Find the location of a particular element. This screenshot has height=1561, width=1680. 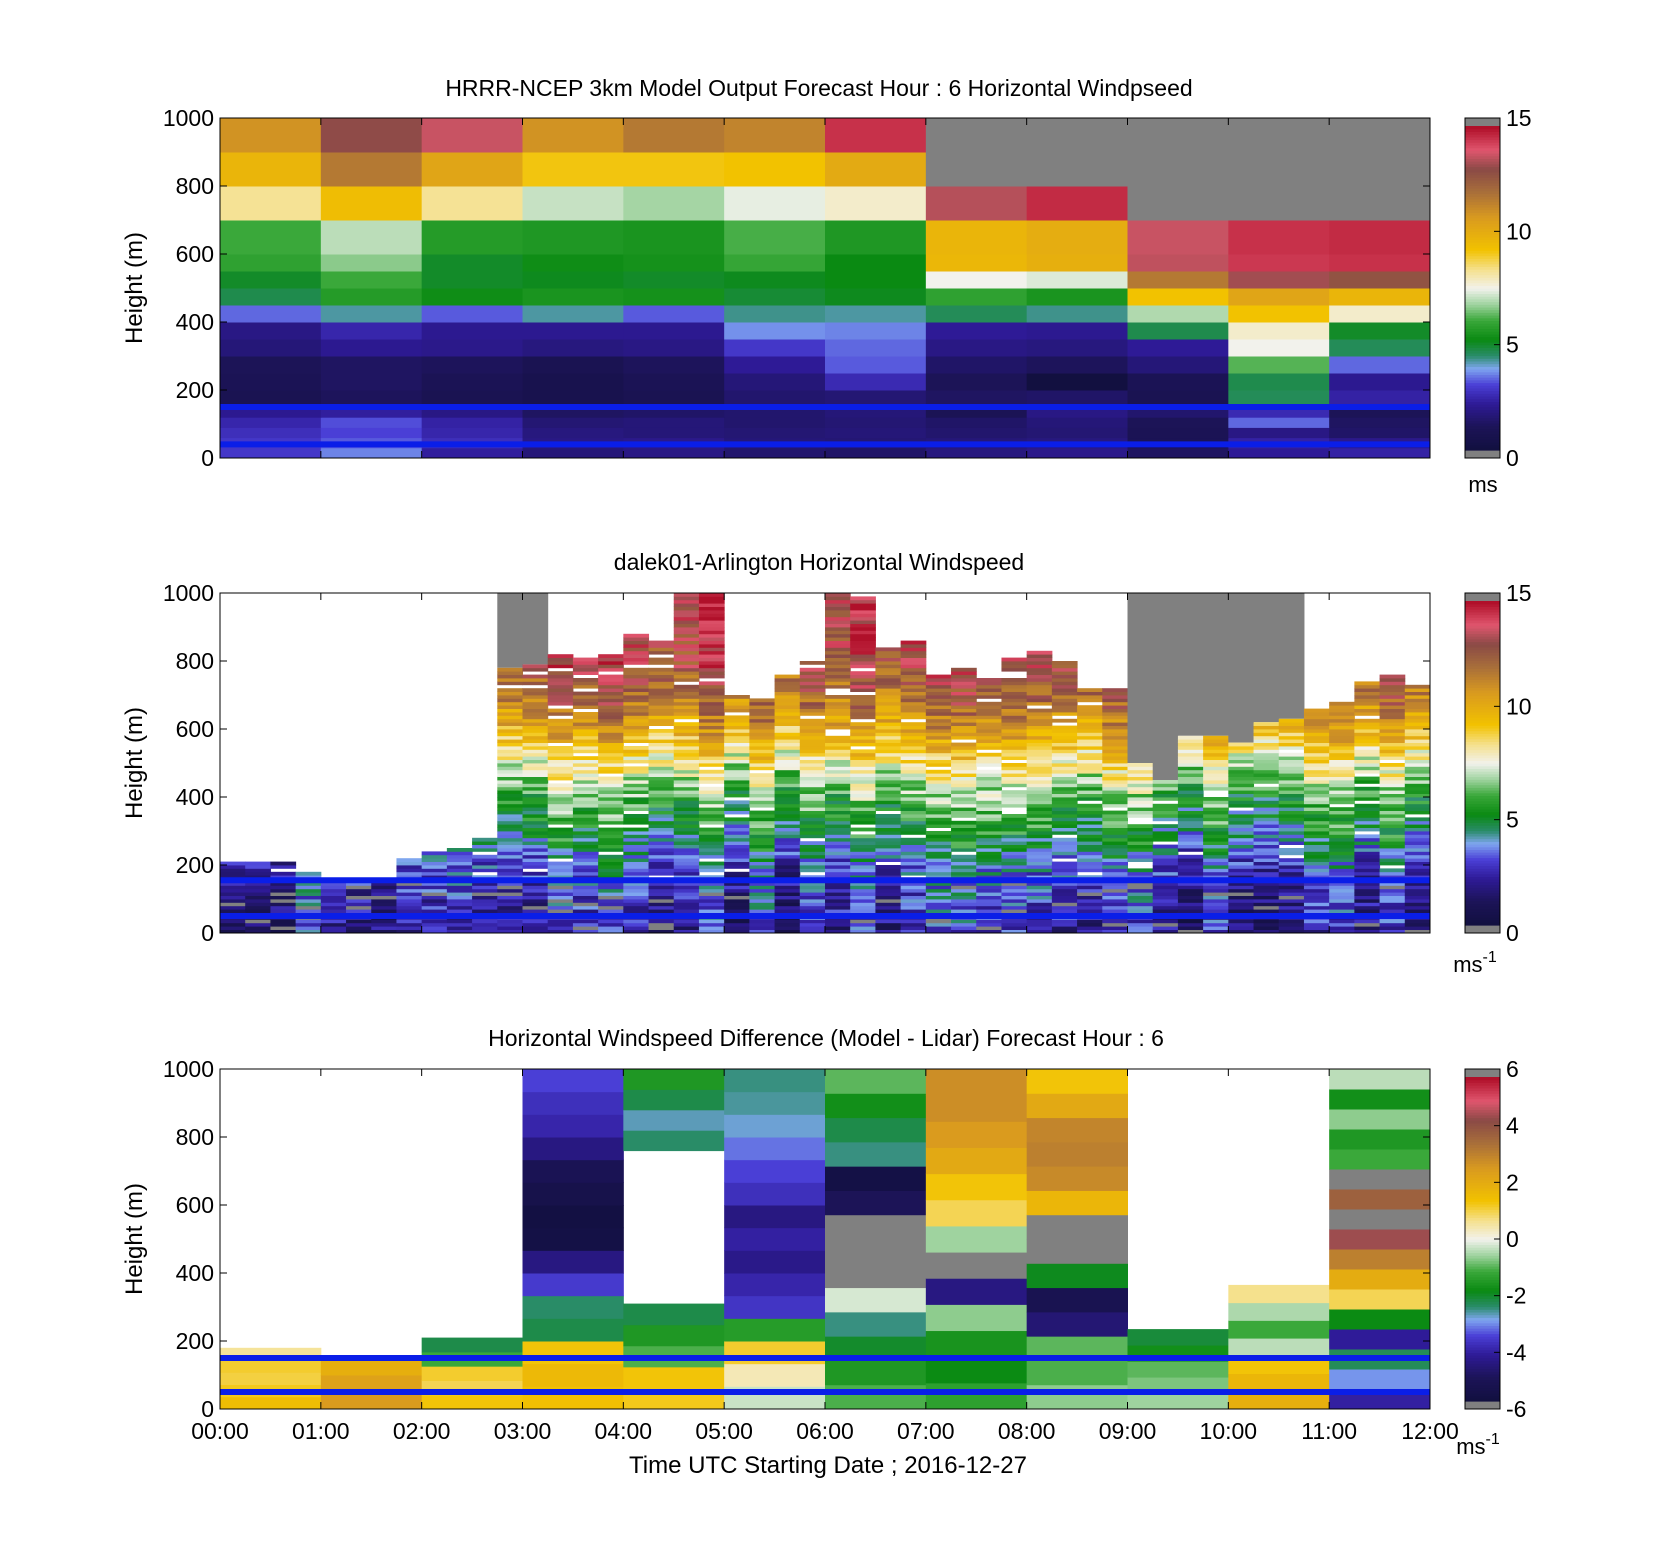

y-tick-label: 1000 is located at coordinates (188, 118).